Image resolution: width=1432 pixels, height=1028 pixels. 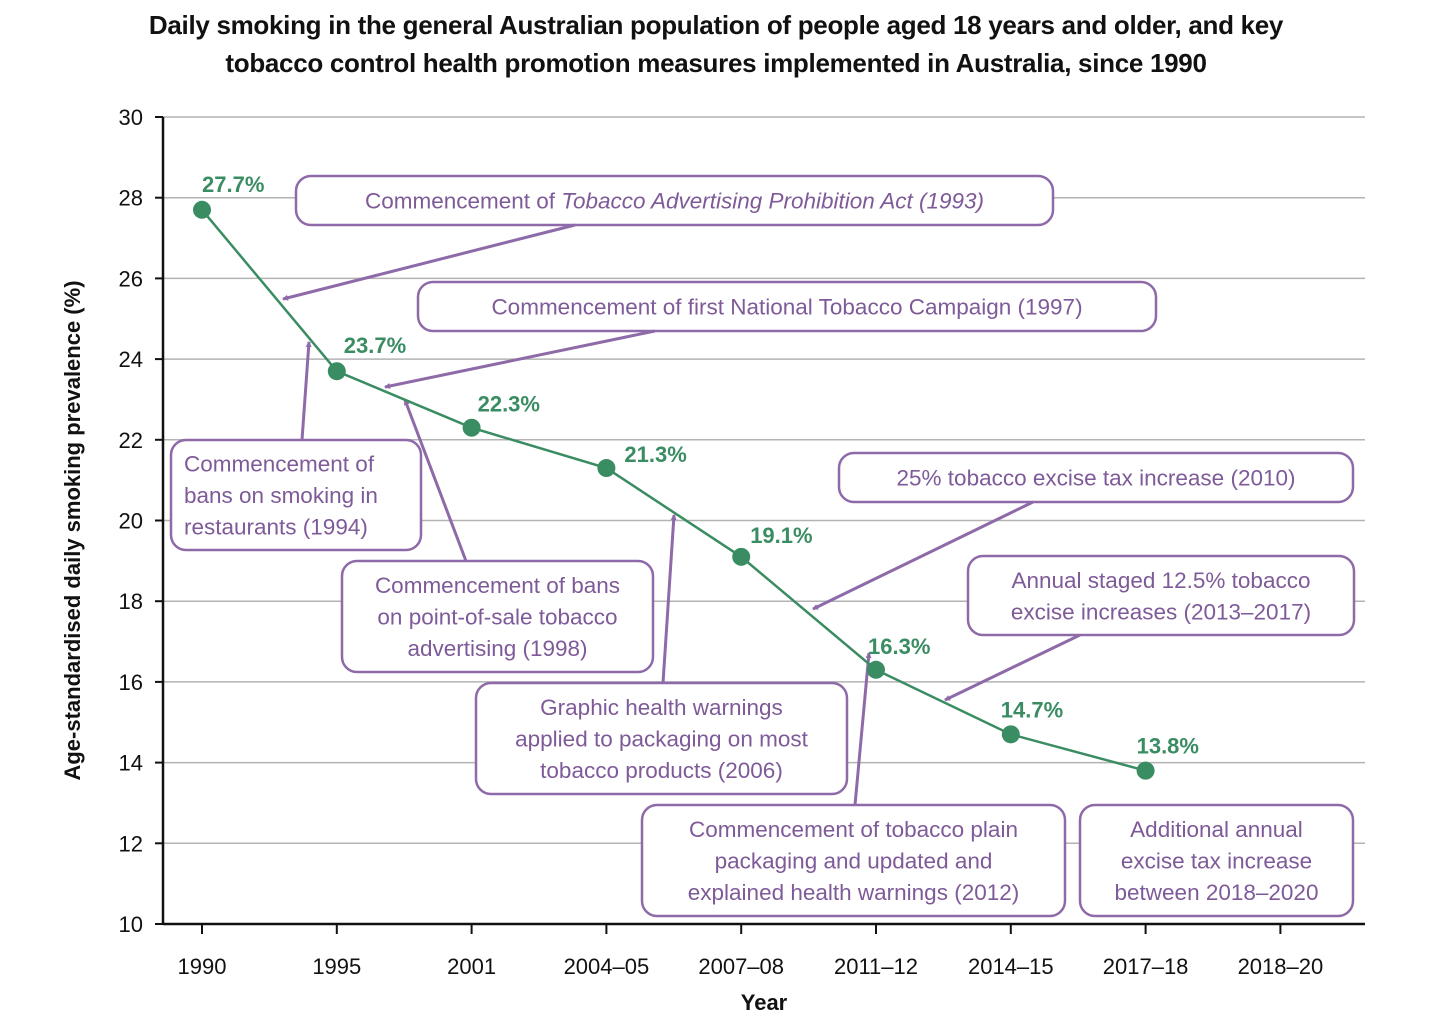 What do you see at coordinates (1012, 667) in the screenshot?
I see `arrow-staged-excise-increases` at bounding box center [1012, 667].